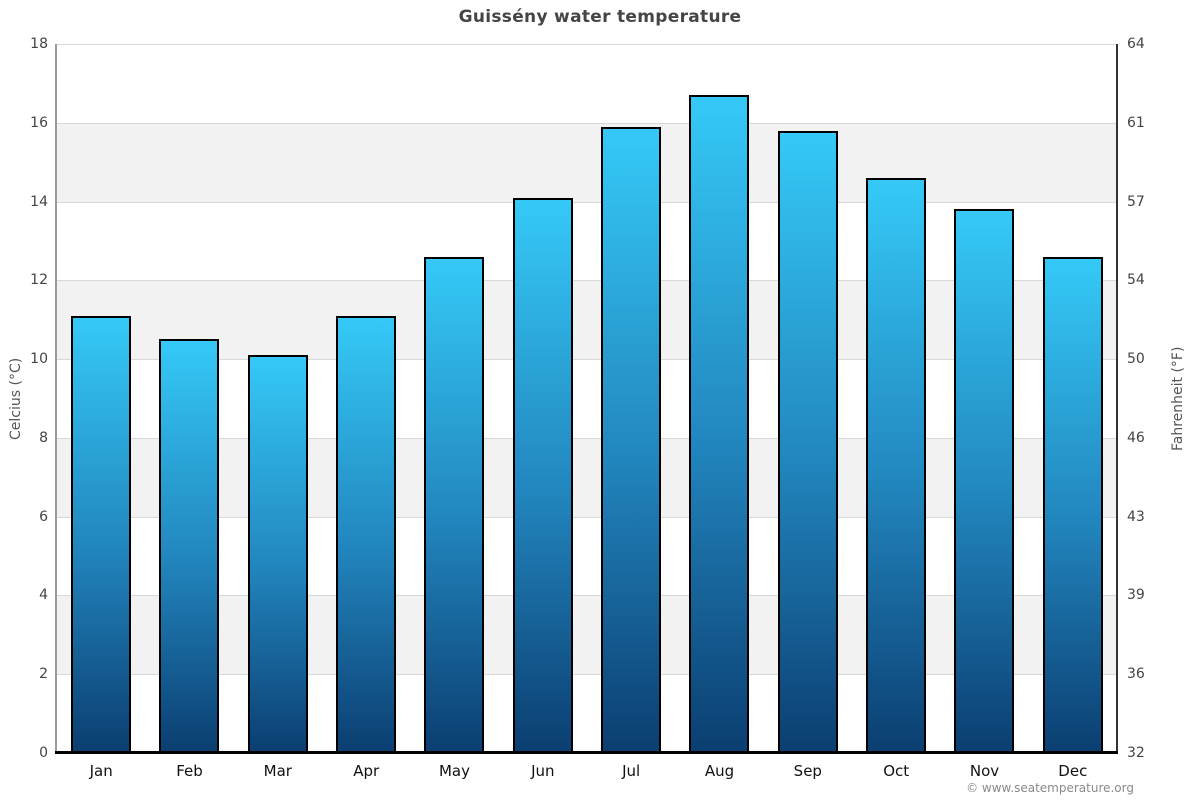 The height and width of the screenshot is (800, 1200). What do you see at coordinates (984, 771) in the screenshot?
I see `x-tick-nov: Nov` at bounding box center [984, 771].